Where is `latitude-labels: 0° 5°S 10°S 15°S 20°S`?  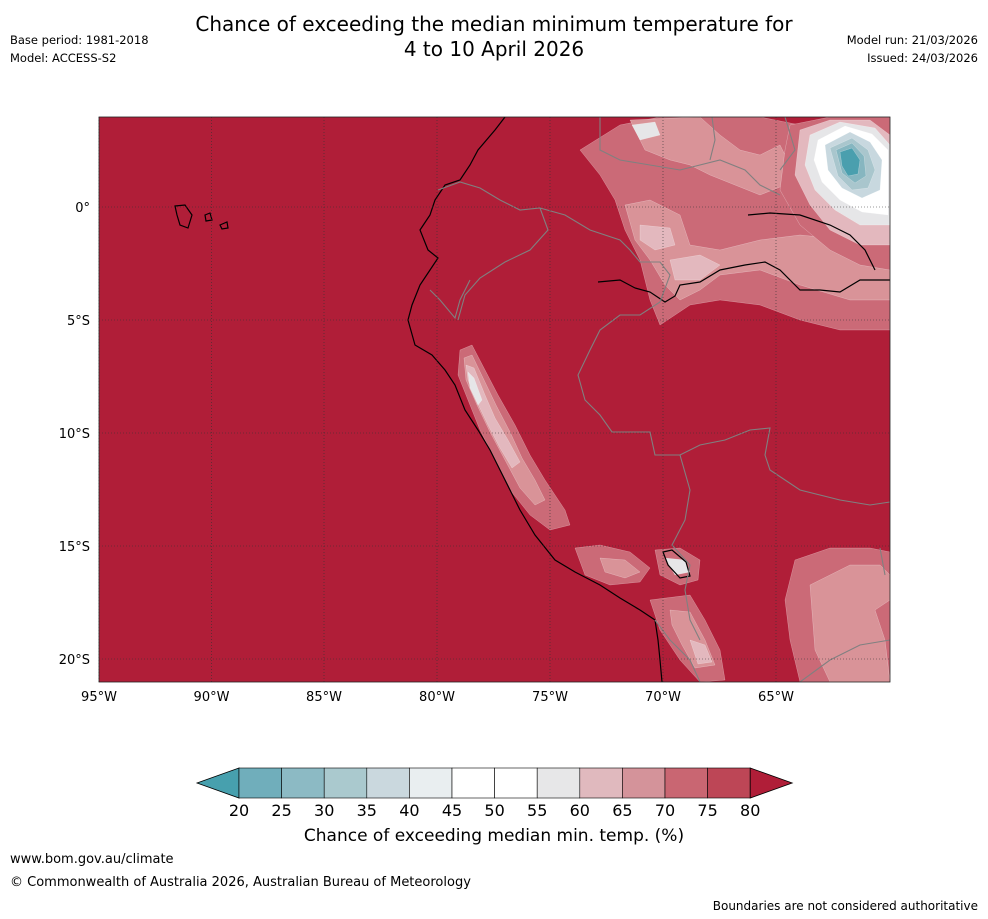 latitude-labels: 0° 5°S 10°S 15°S 20°S is located at coordinates (74, 434).